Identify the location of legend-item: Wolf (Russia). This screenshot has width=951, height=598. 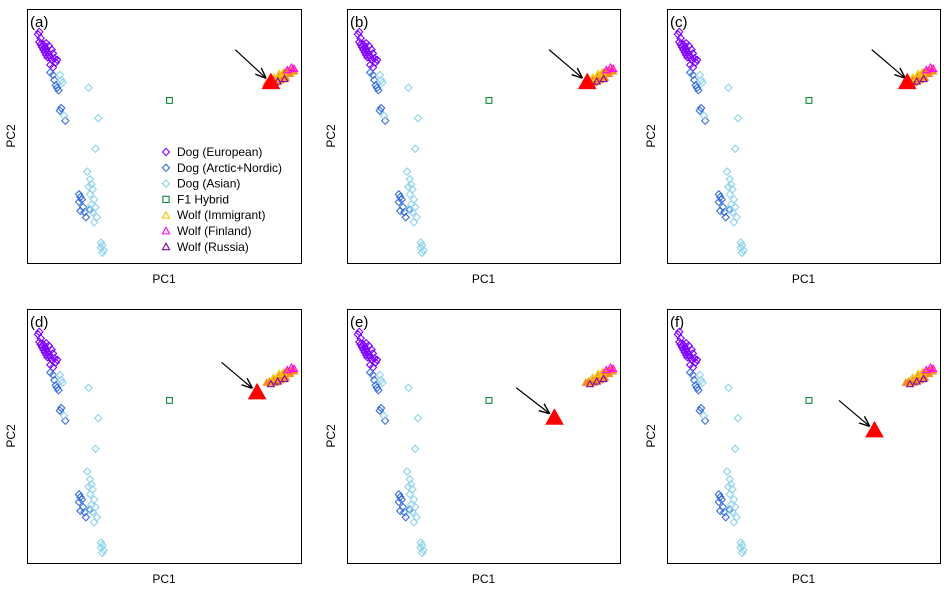
(205, 247).